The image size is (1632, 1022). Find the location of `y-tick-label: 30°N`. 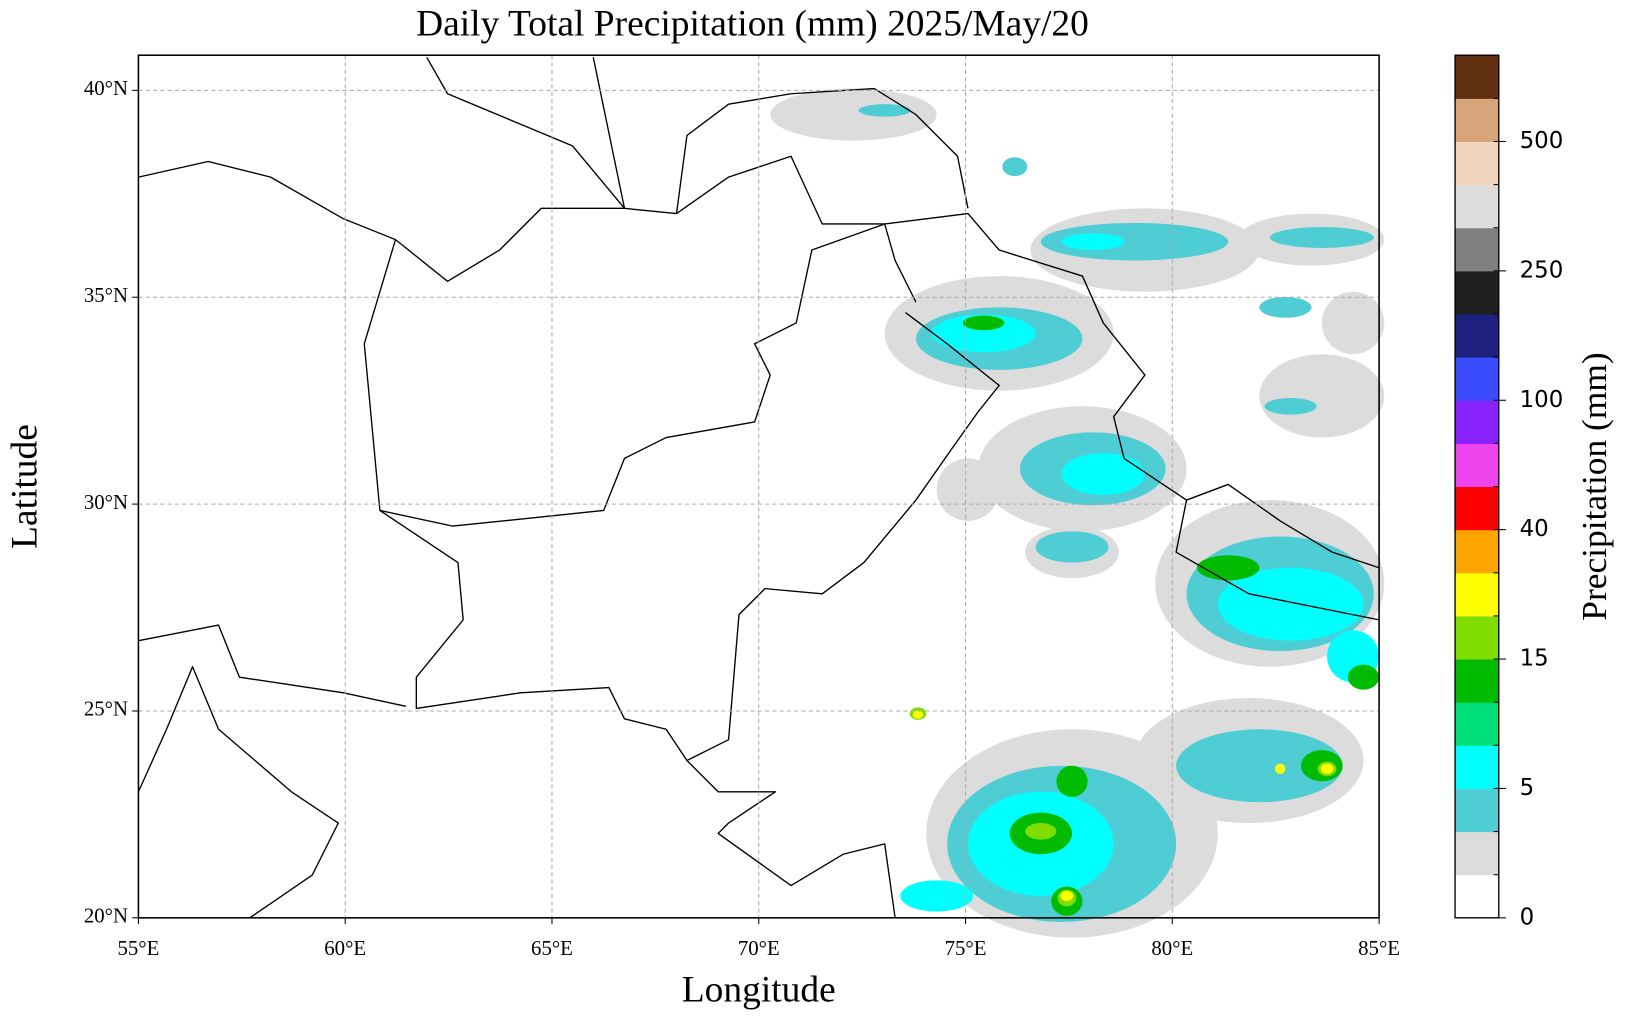

y-tick-label: 30°N is located at coordinates (106, 502).